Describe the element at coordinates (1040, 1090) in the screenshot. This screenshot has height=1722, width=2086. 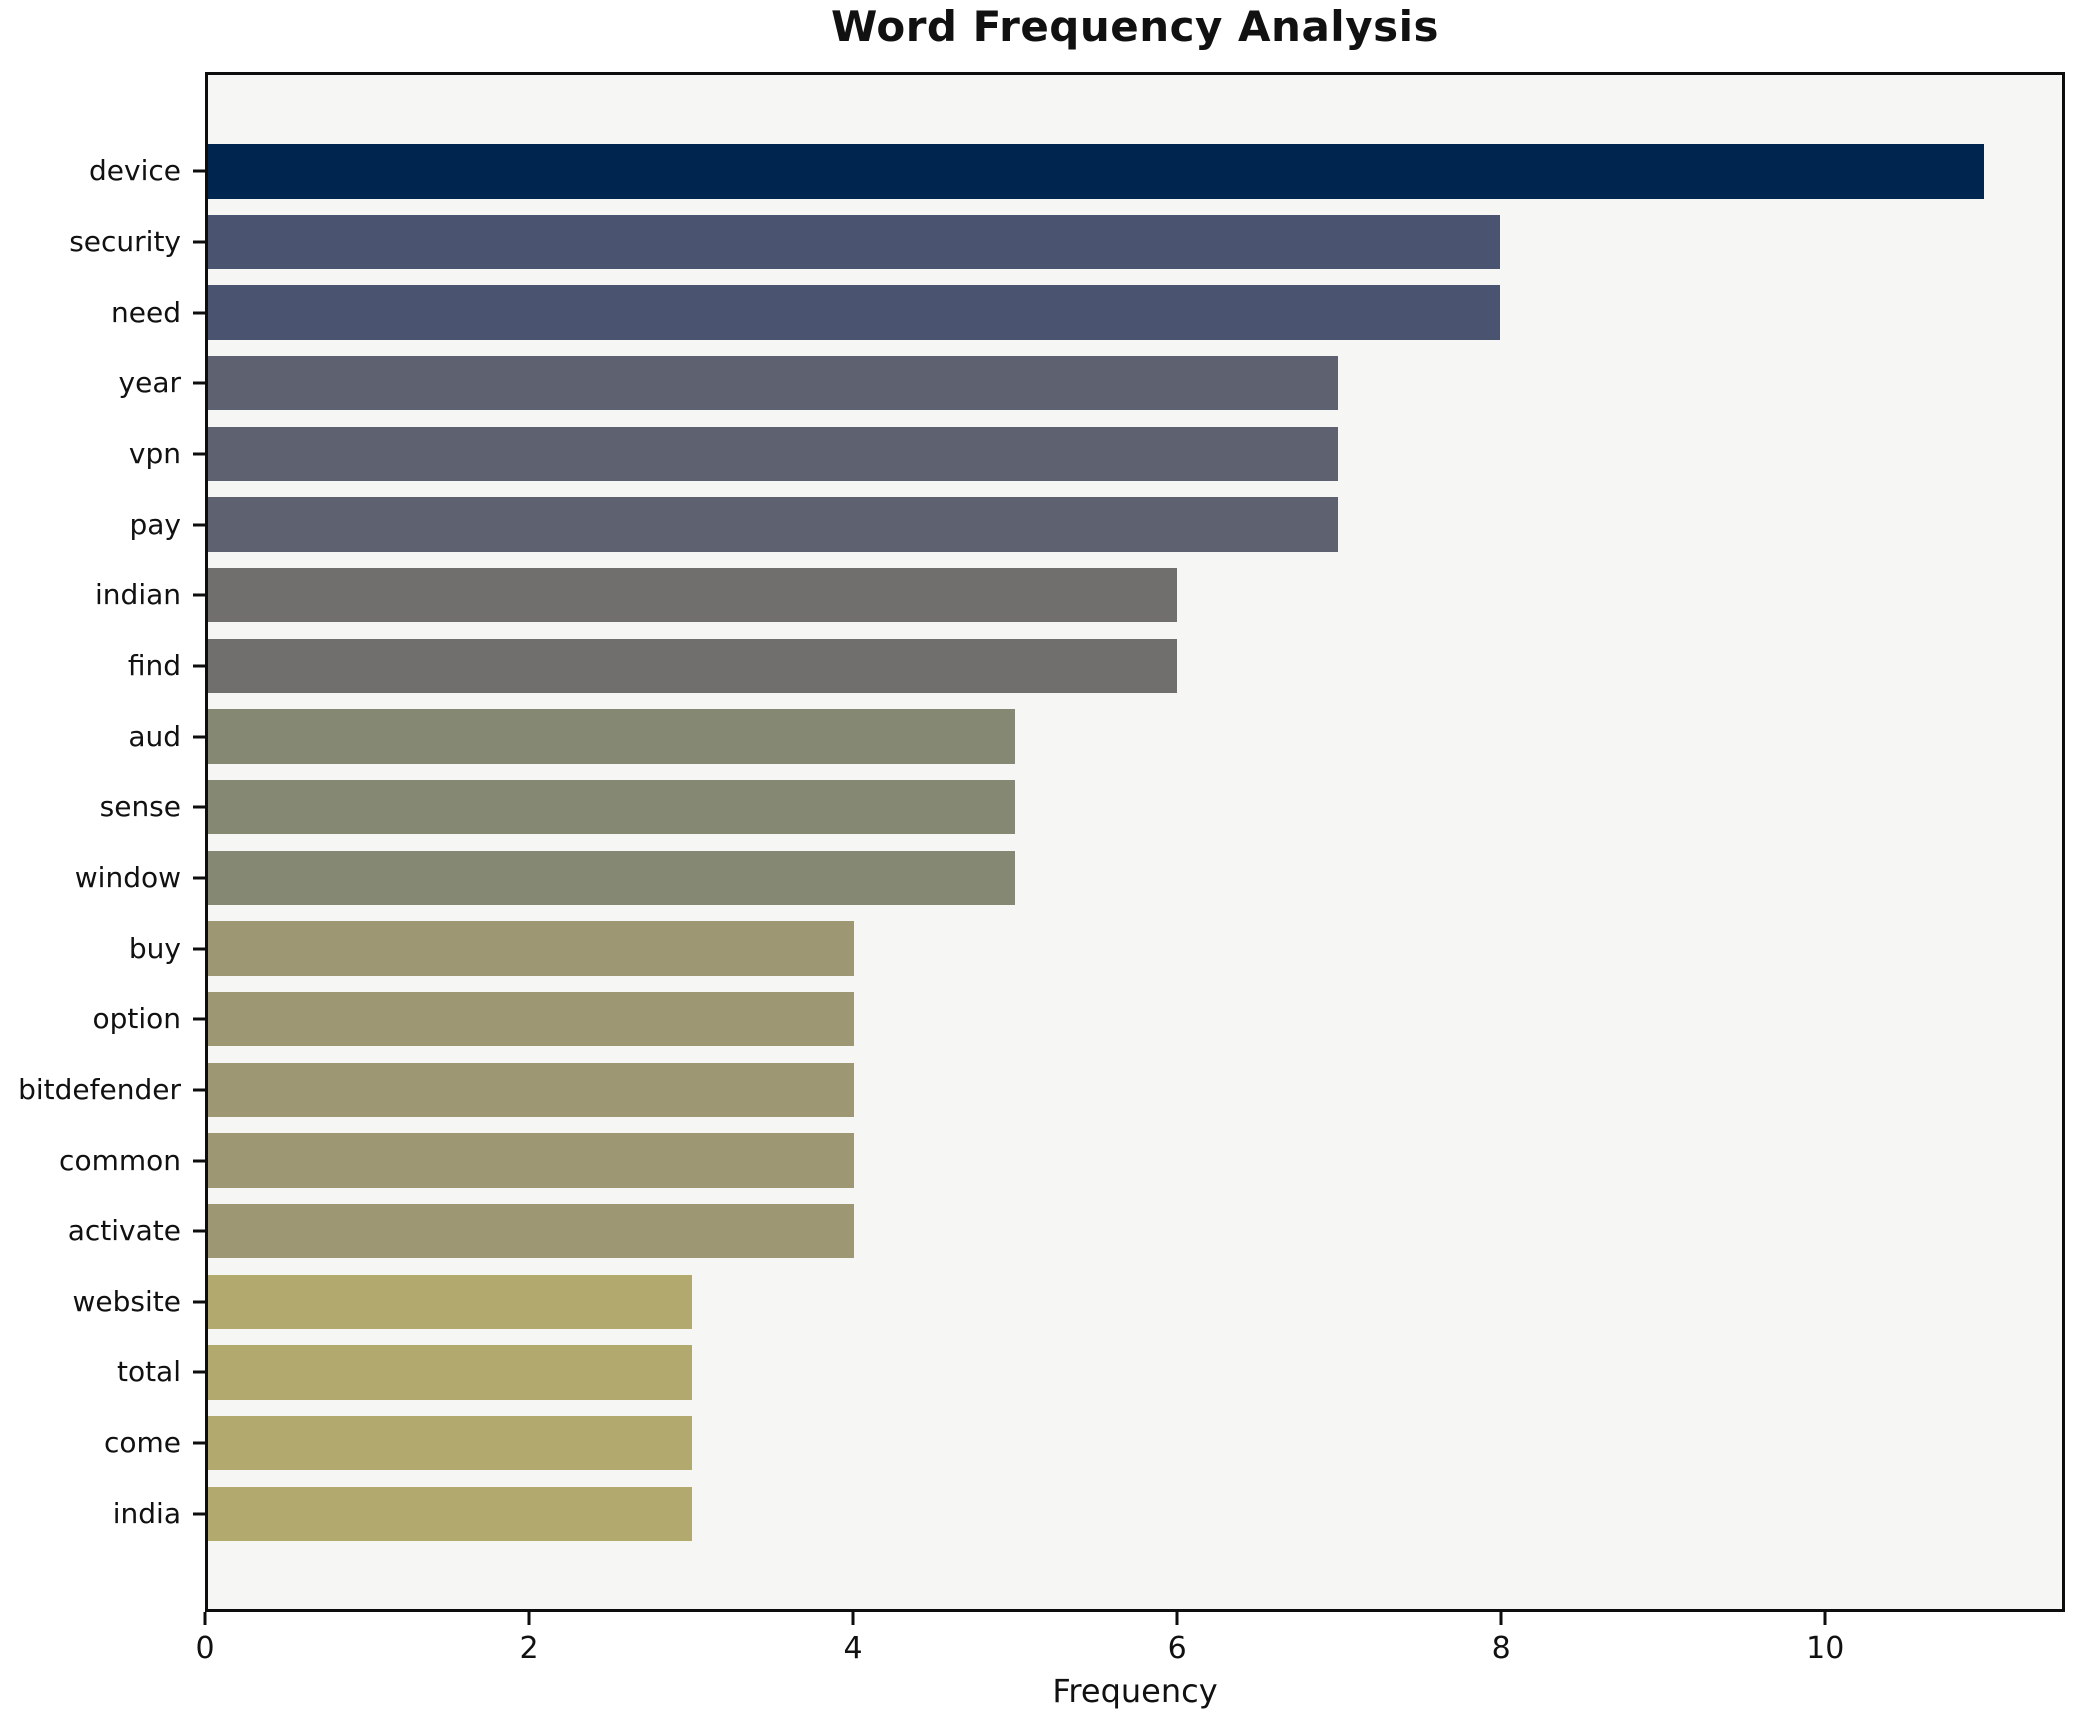
I see `bar-row: bitdefender` at that location.